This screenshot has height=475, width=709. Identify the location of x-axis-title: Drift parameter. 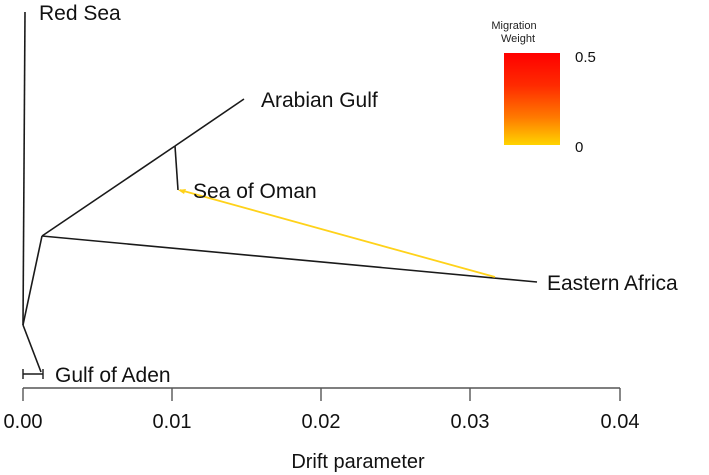
(358, 462).